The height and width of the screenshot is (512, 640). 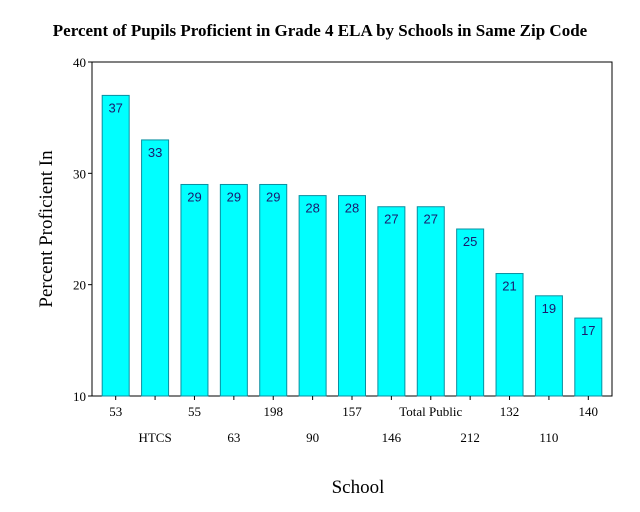 I want to click on x-tick-label: 90, so click(x=312, y=437).